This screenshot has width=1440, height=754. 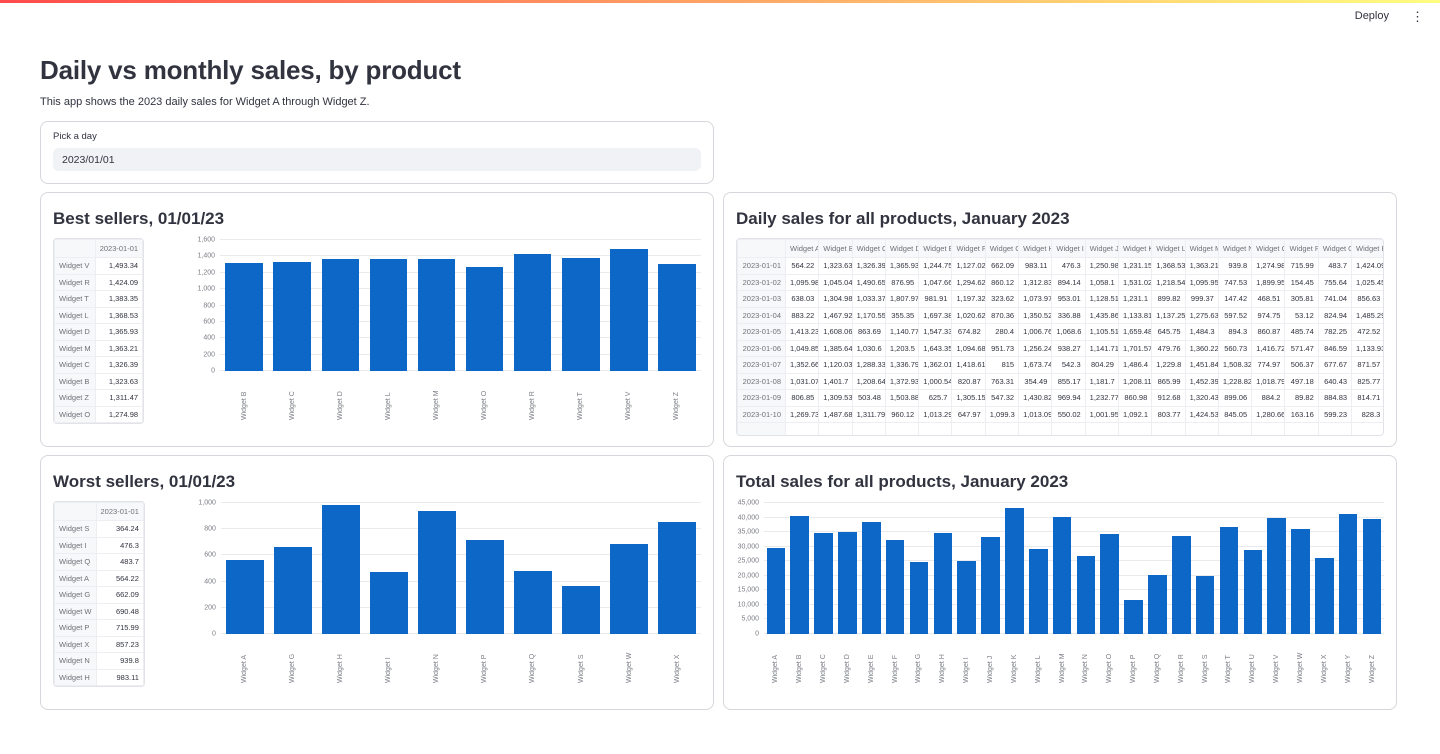 What do you see at coordinates (1235, 332) in the screenshot?
I see `value-cell: 894.3` at bounding box center [1235, 332].